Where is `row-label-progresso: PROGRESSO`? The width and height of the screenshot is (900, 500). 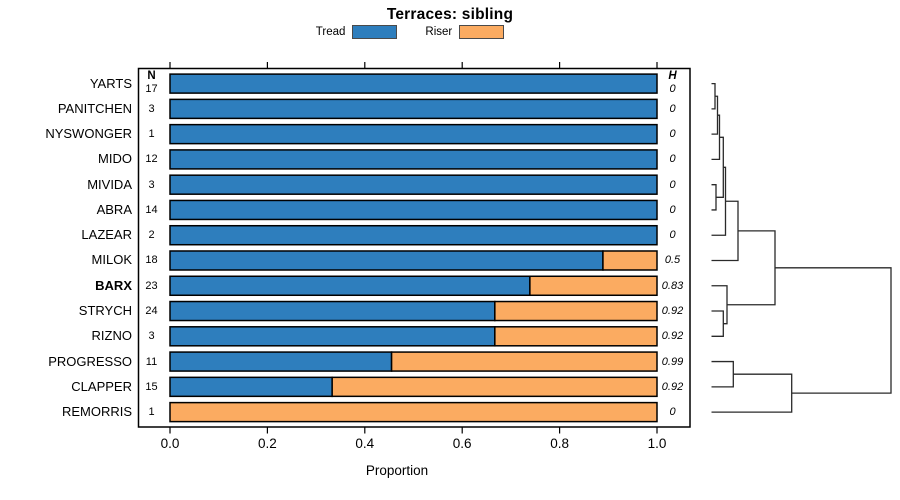 row-label-progresso: PROGRESSO is located at coordinates (90, 361).